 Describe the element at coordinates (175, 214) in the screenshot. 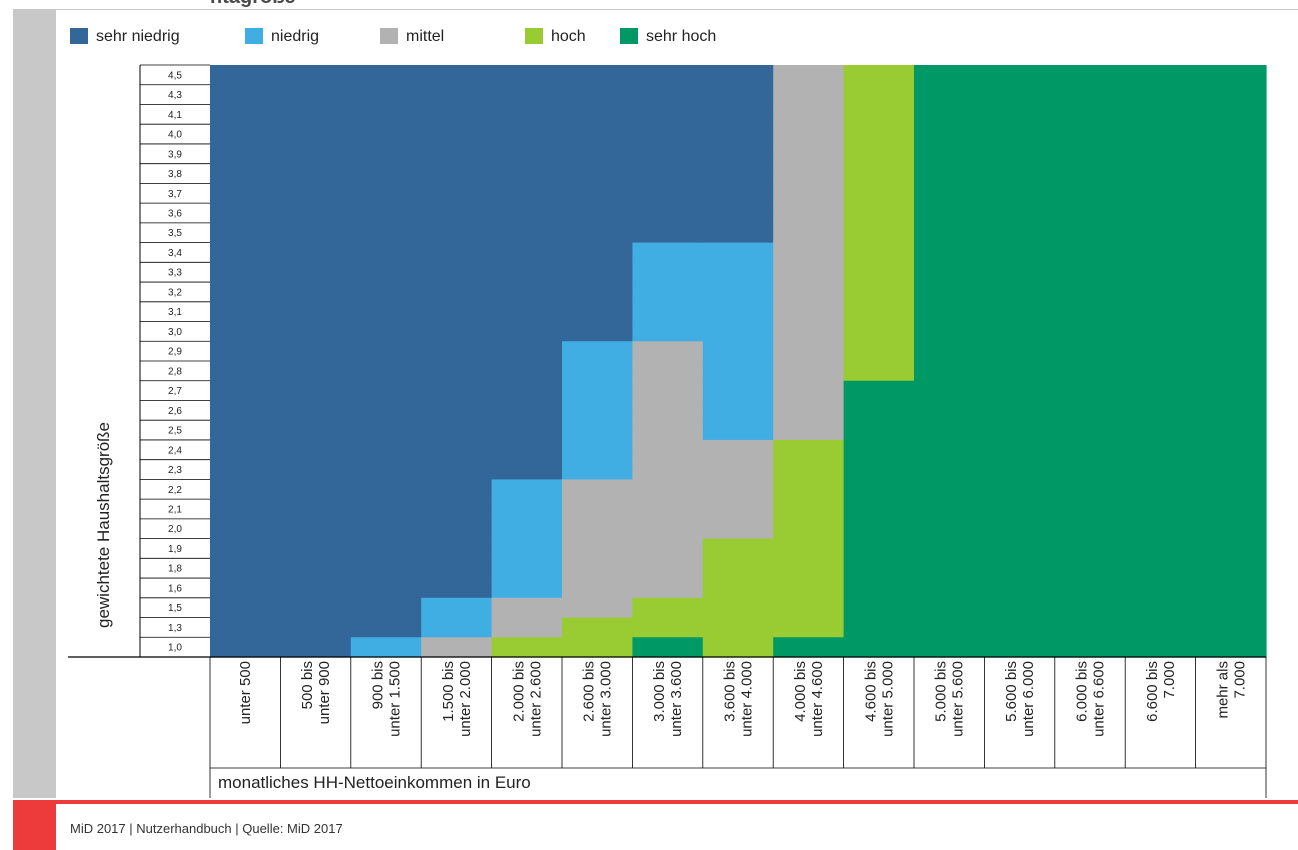

I see `y-tick-label: 3,6` at that location.